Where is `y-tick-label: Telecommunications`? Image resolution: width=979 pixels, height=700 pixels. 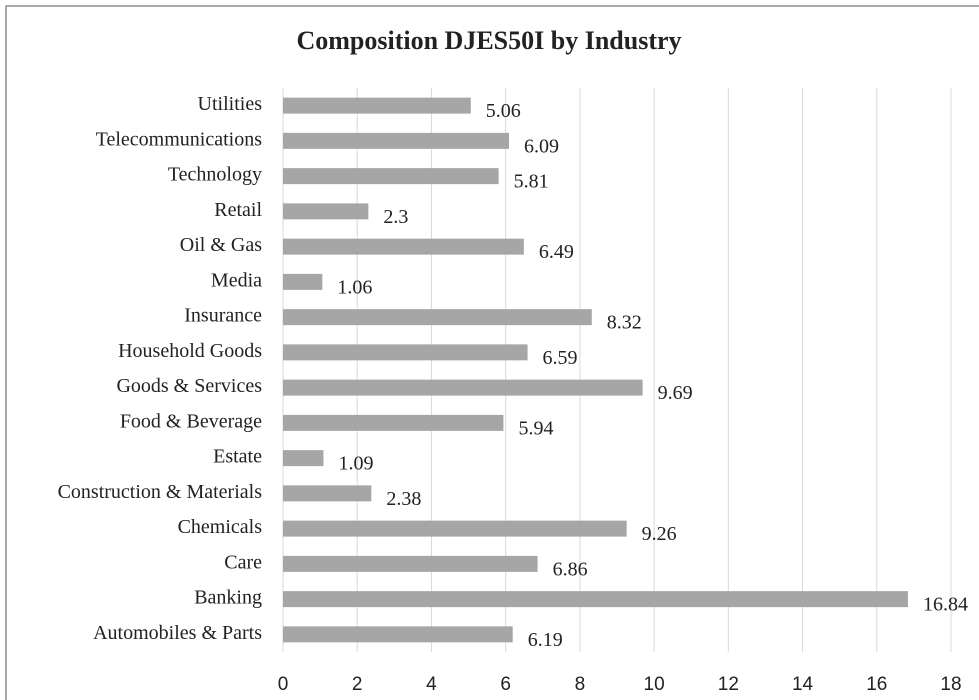 y-tick-label: Telecommunications is located at coordinates (179, 139).